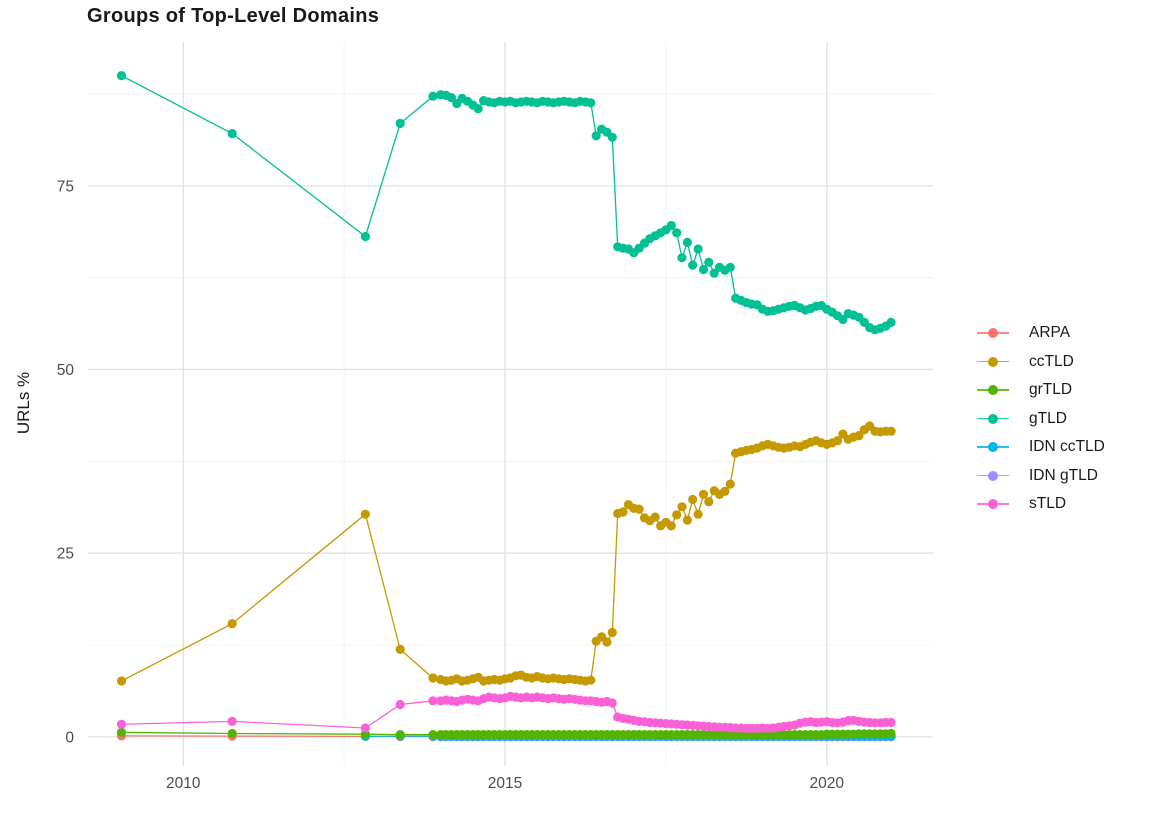  What do you see at coordinates (1051, 361) in the screenshot?
I see `legend-item-label: ccTLD` at bounding box center [1051, 361].